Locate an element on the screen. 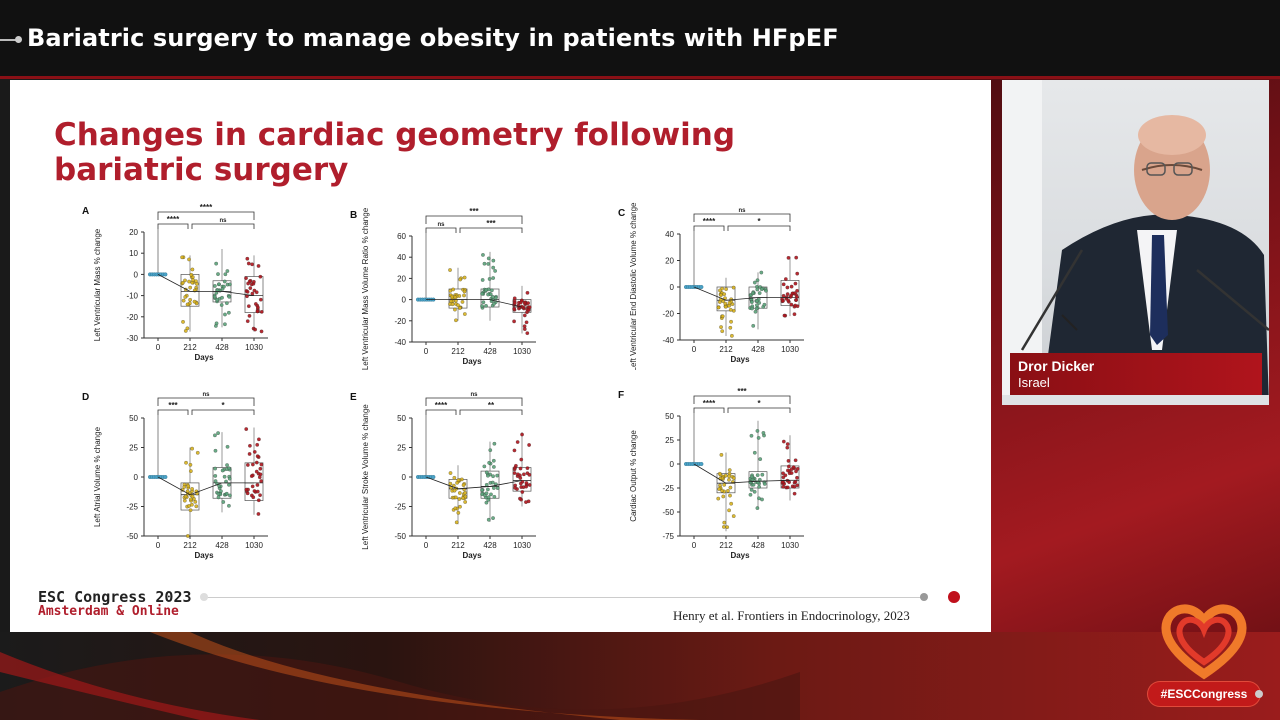 This screenshot has height=720, width=1280. y-tick-label: -40 is located at coordinates (400, 342).